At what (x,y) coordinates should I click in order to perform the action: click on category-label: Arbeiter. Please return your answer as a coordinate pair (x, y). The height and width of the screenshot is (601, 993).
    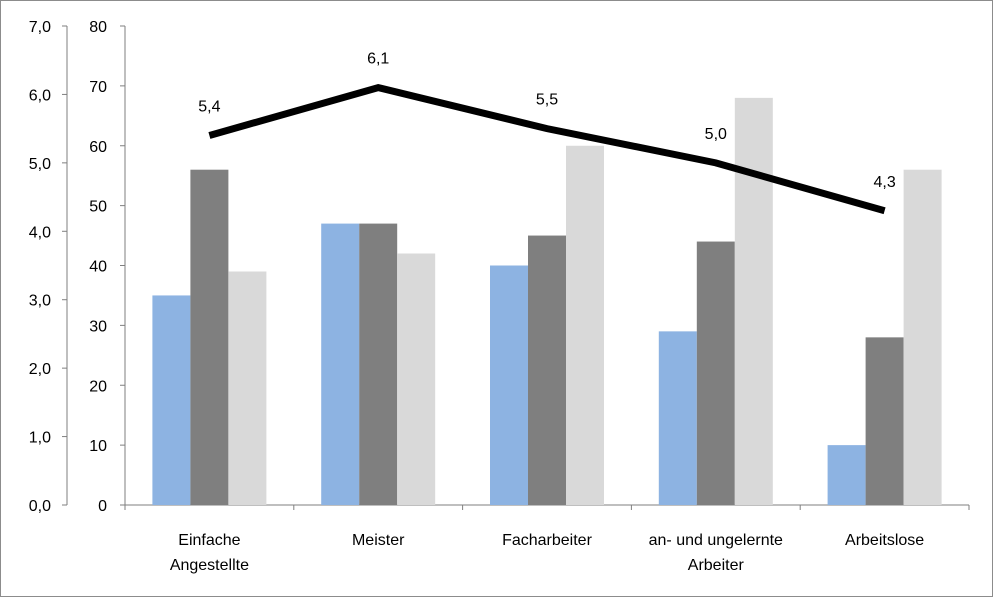
    Looking at the image, I should click on (716, 565).